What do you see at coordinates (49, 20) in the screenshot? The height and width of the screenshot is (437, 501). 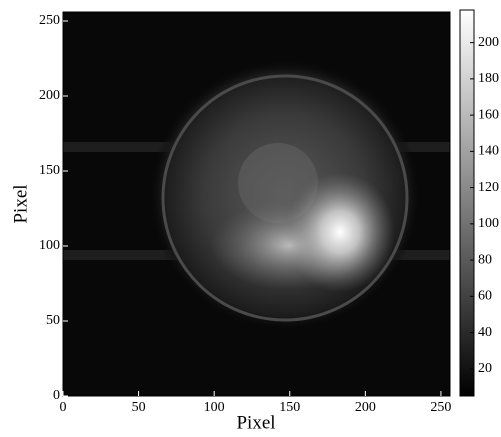 I see `y-tick-label: 250` at bounding box center [49, 20].